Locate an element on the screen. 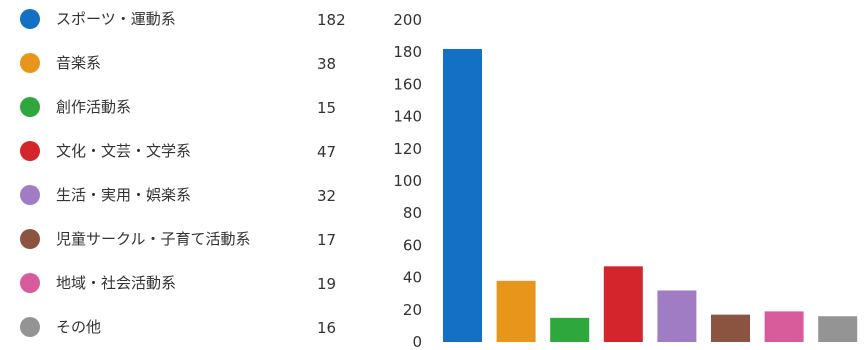  legend-item: 文化・文芸・文学系 47 is located at coordinates (180, 151).